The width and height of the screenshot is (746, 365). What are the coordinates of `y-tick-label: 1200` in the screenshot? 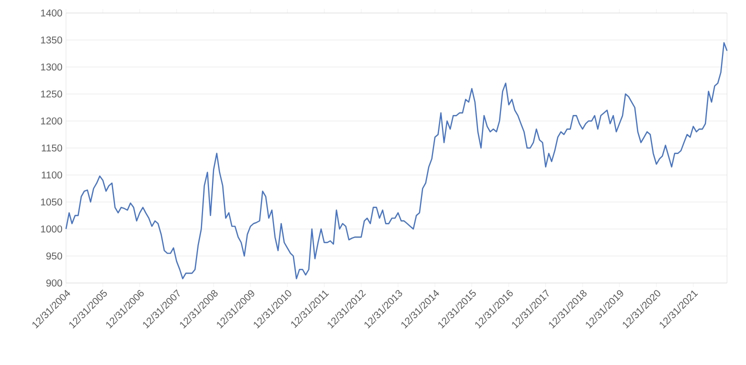 It's located at (51, 121).